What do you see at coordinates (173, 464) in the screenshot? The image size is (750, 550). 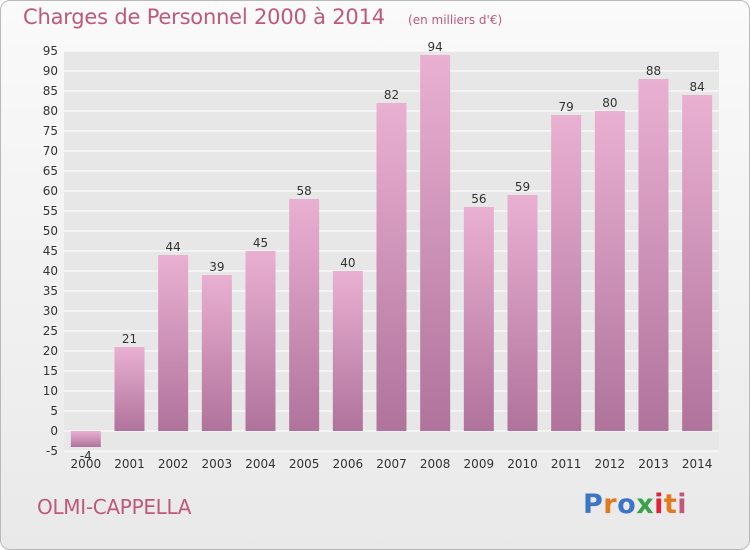 I see `x-tick-label: 2002` at bounding box center [173, 464].